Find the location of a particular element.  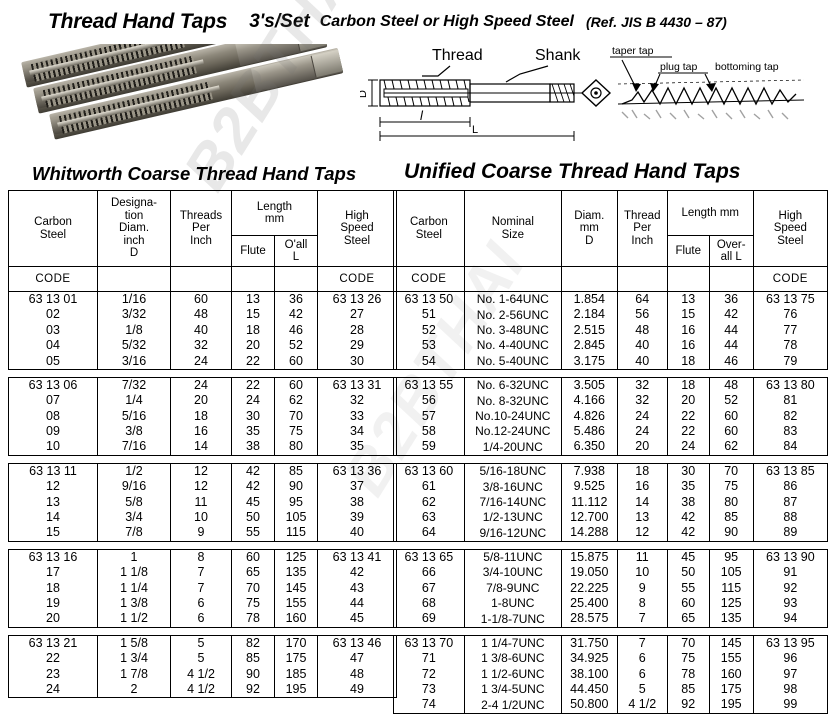

cell-threads-per-inch: 5 is located at coordinates (201, 643).